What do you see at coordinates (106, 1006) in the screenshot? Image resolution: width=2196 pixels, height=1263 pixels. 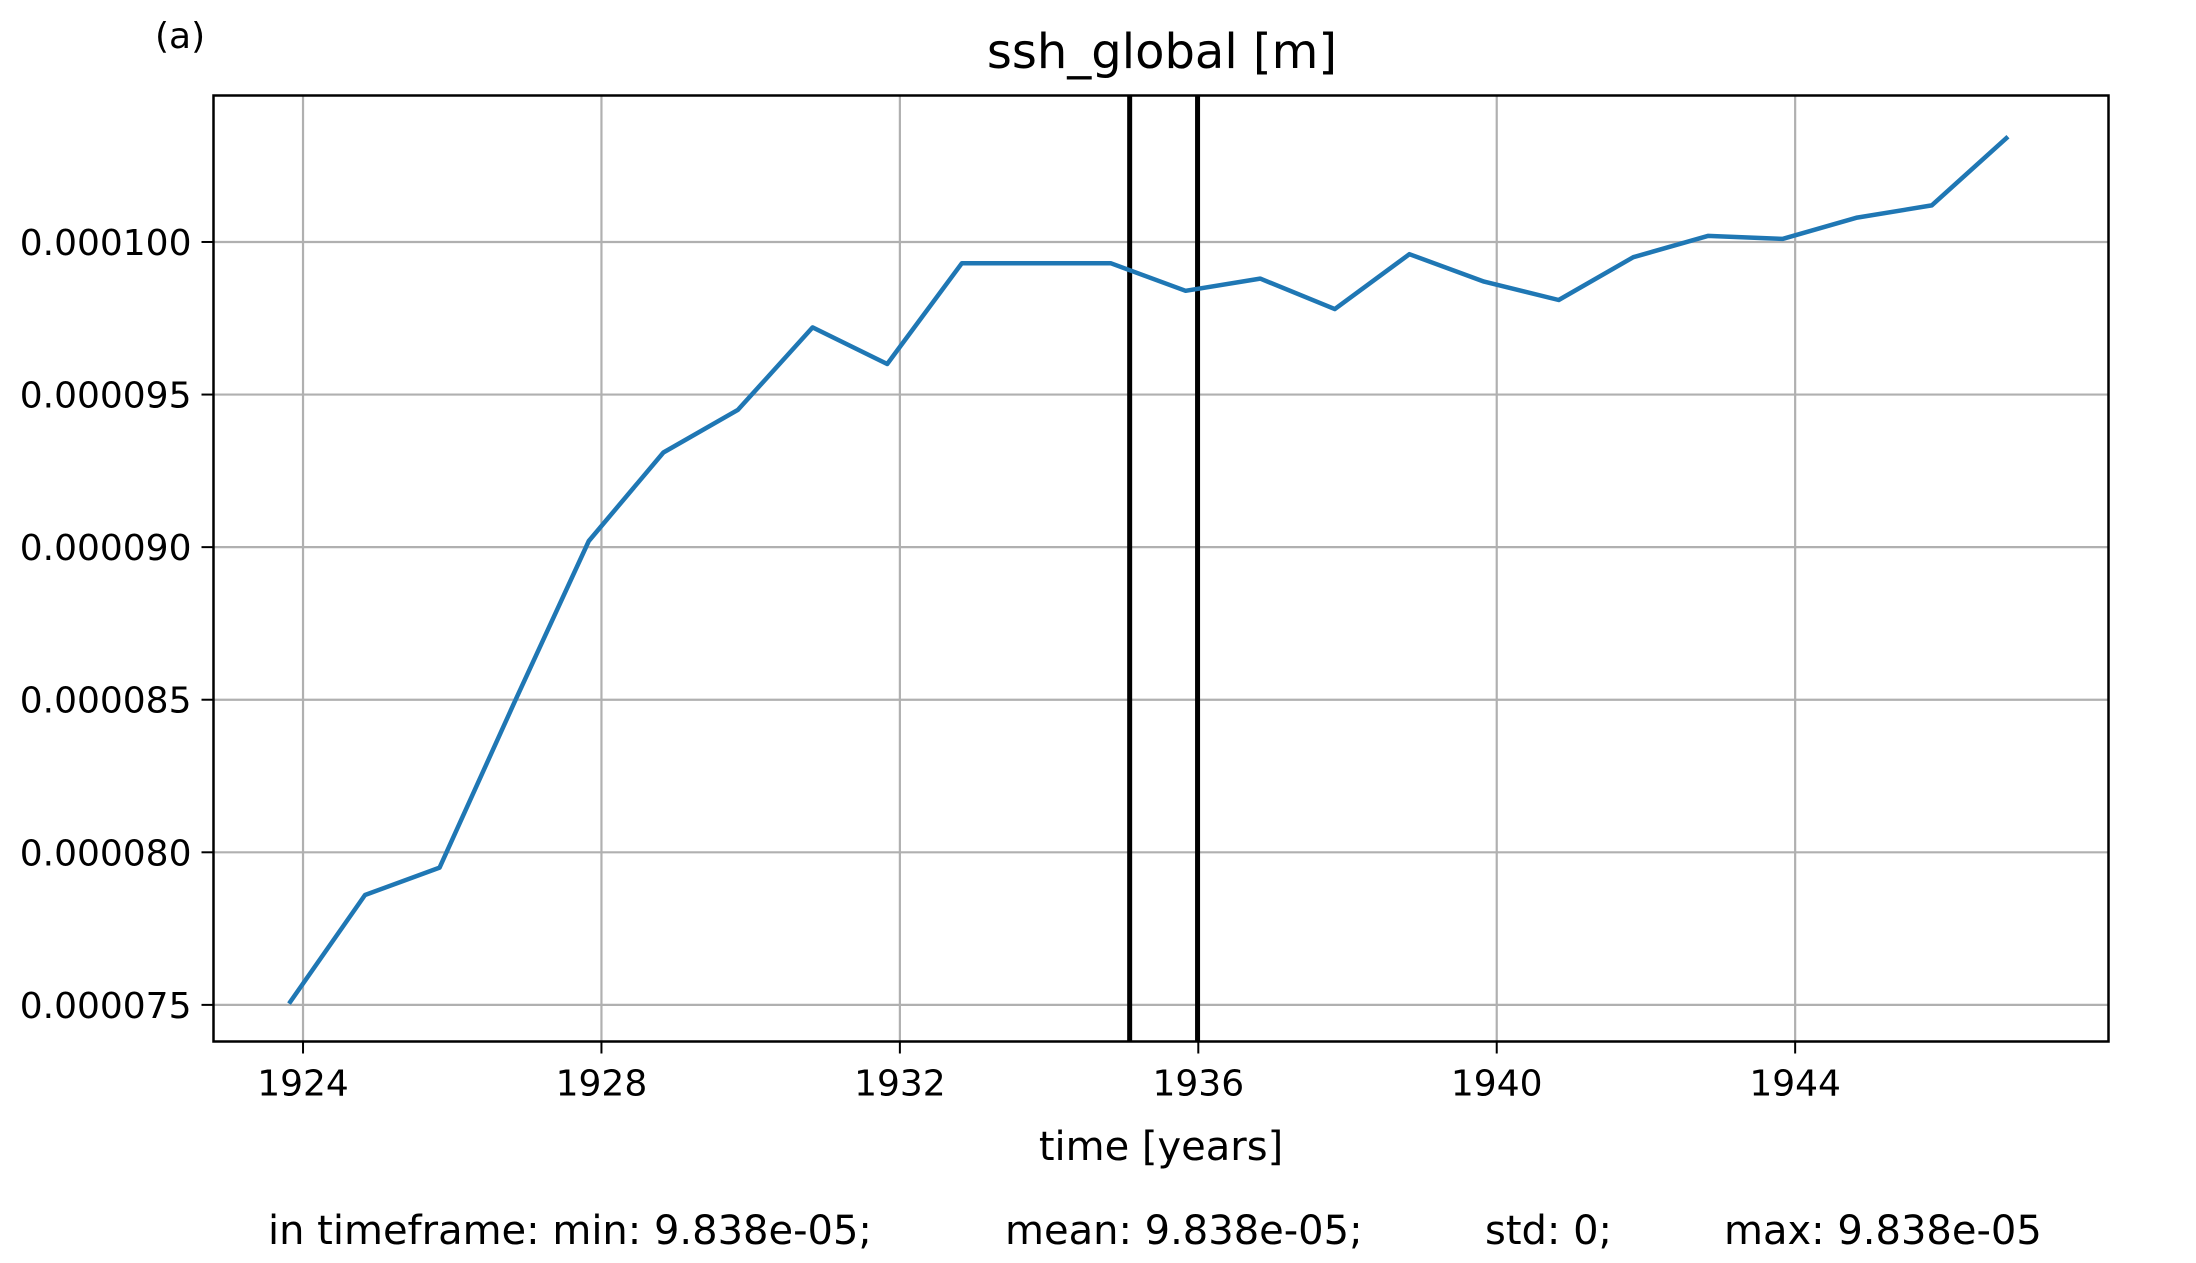 I see `y-tick-label: 0.000075` at bounding box center [106, 1006].